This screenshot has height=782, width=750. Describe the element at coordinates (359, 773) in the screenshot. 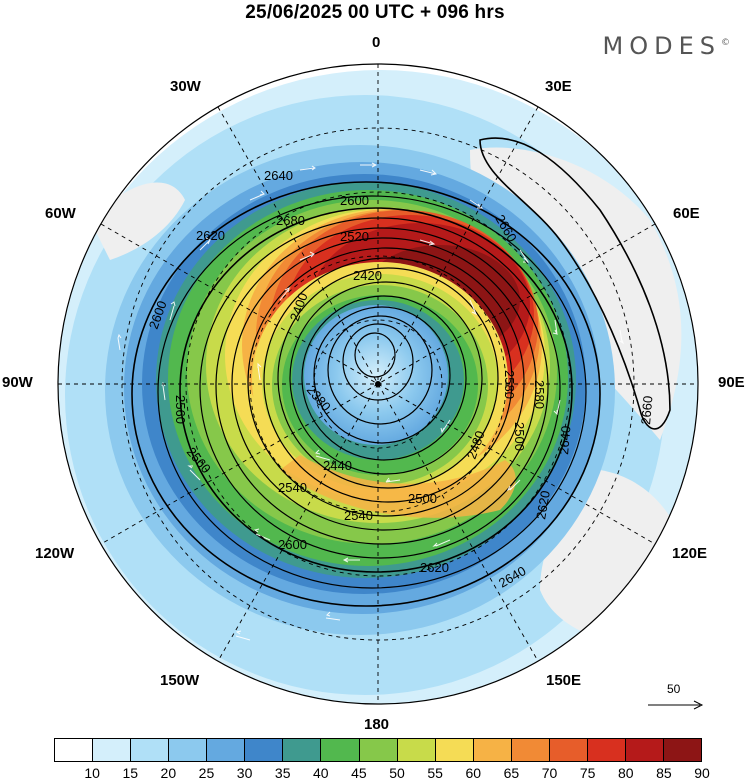

I see `colorbar-tick-label: 45` at that location.